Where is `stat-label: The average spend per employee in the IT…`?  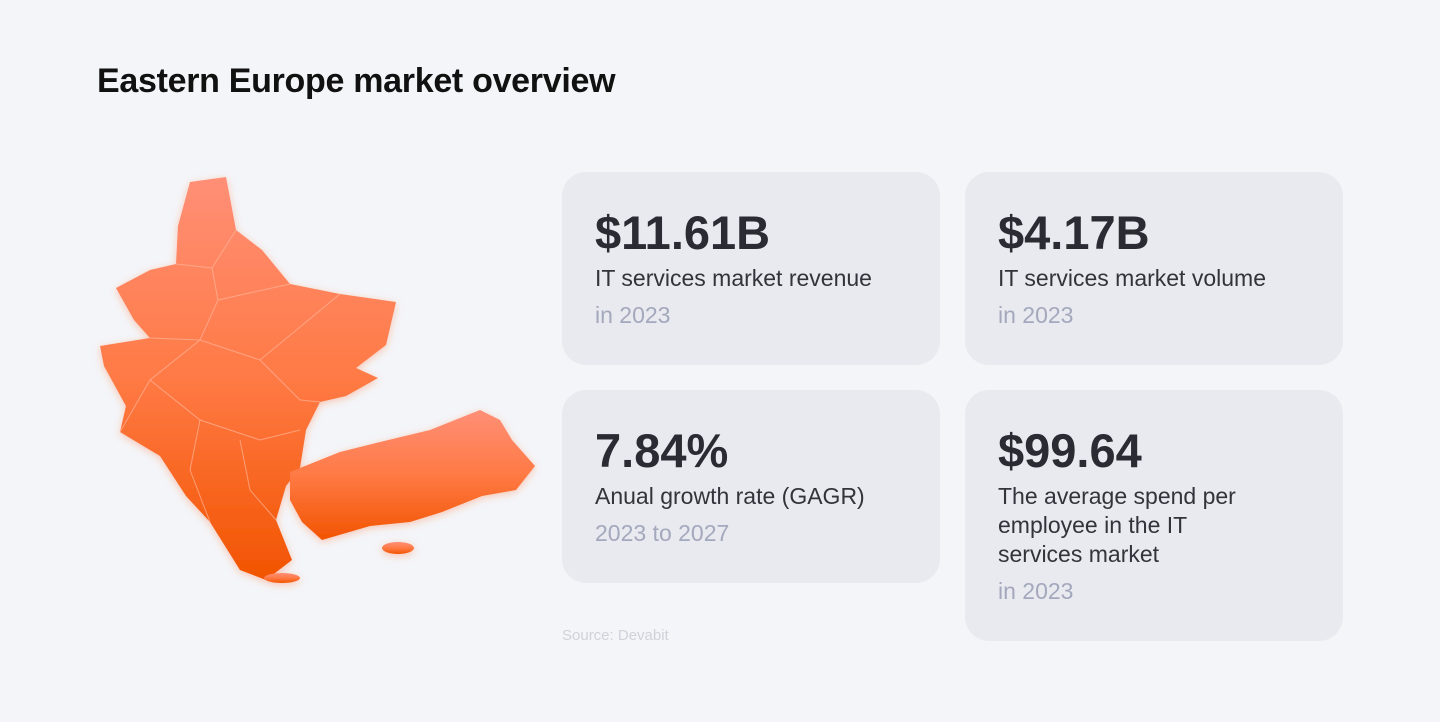
stat-label: The average spend per employee in the IT… is located at coordinates (1117, 525).